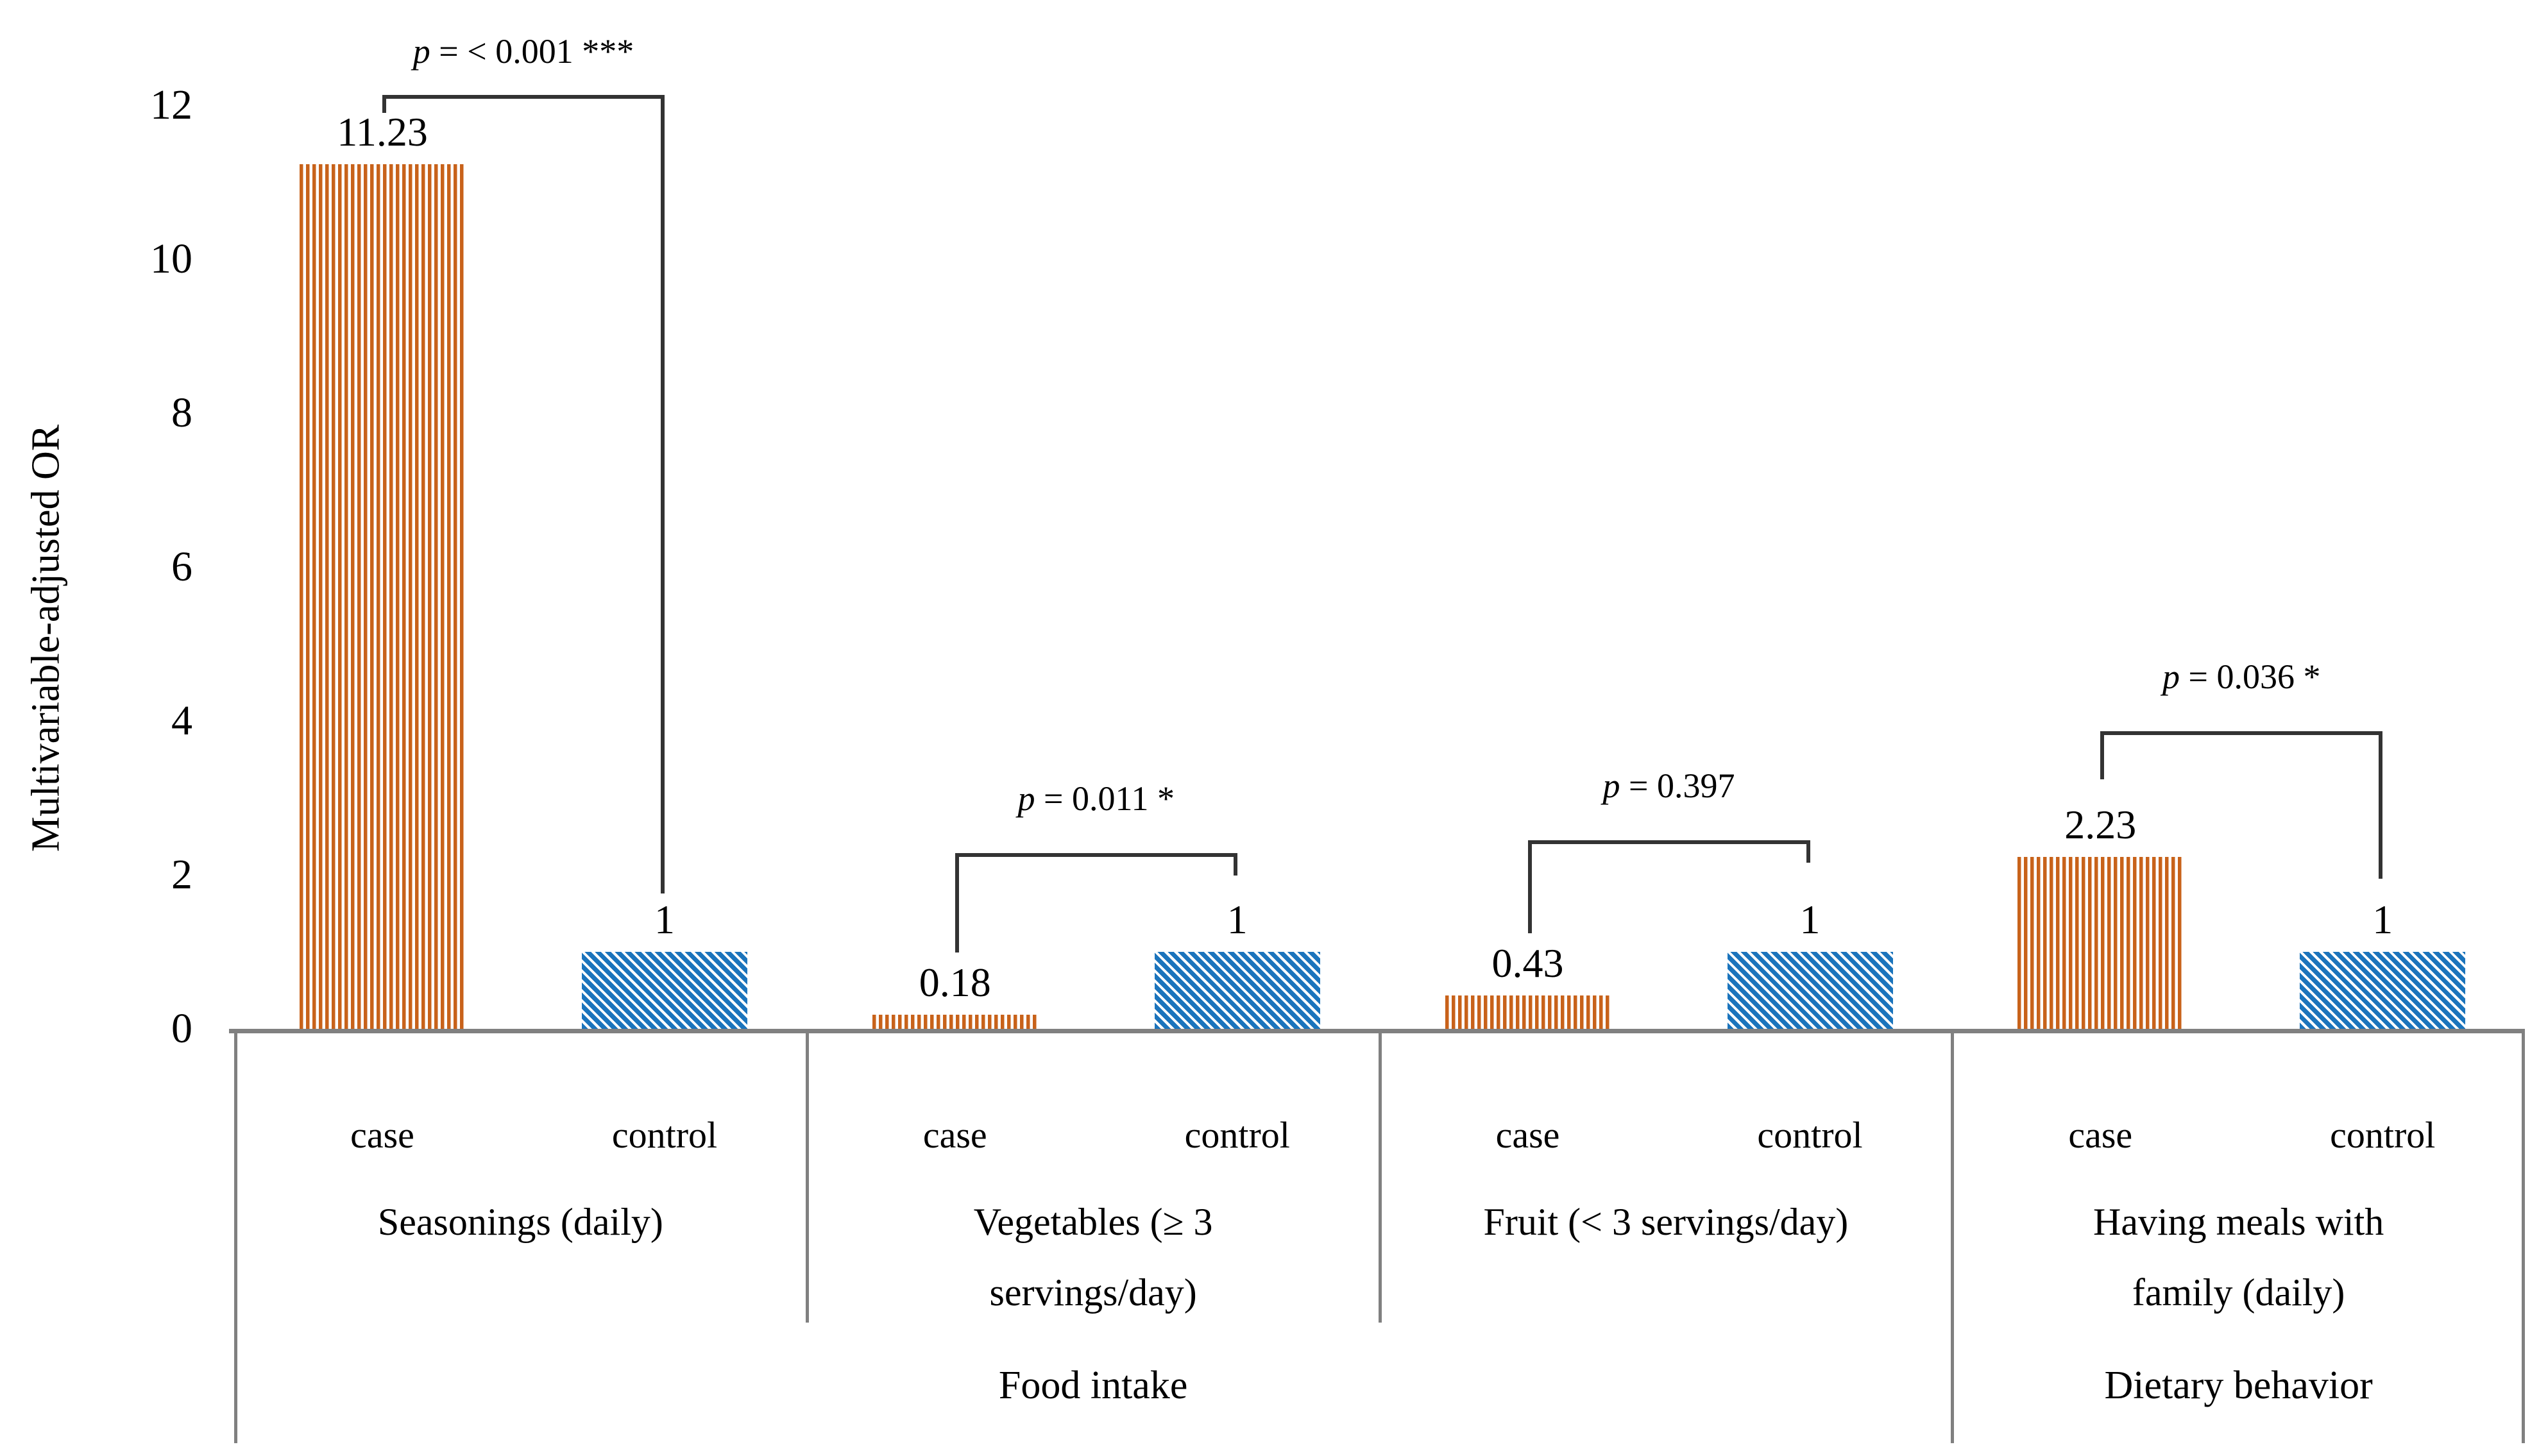 The image size is (2539, 1456). Describe the element at coordinates (2241, 733) in the screenshot. I see `significance-bracket-line-meals-with-family` at that location.